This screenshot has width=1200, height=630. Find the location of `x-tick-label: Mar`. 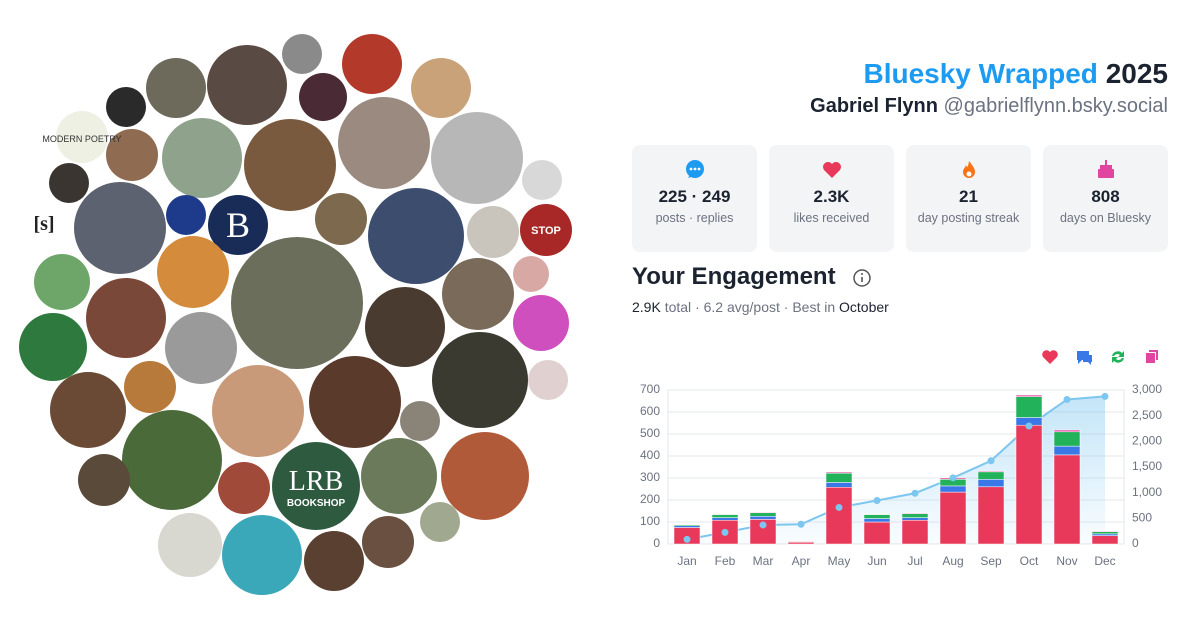

x-tick-label: Mar is located at coordinates (763, 561).